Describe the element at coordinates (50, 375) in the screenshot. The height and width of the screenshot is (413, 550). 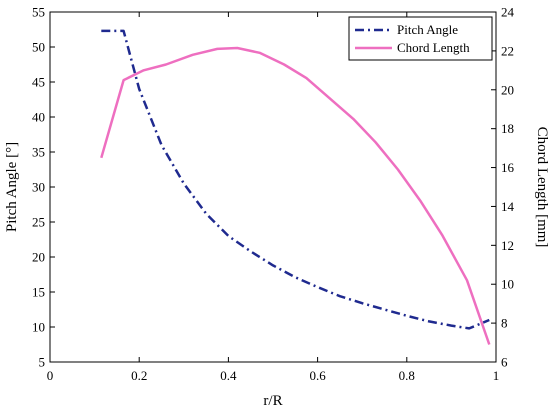
I see `x-tick-label: 0` at that location.